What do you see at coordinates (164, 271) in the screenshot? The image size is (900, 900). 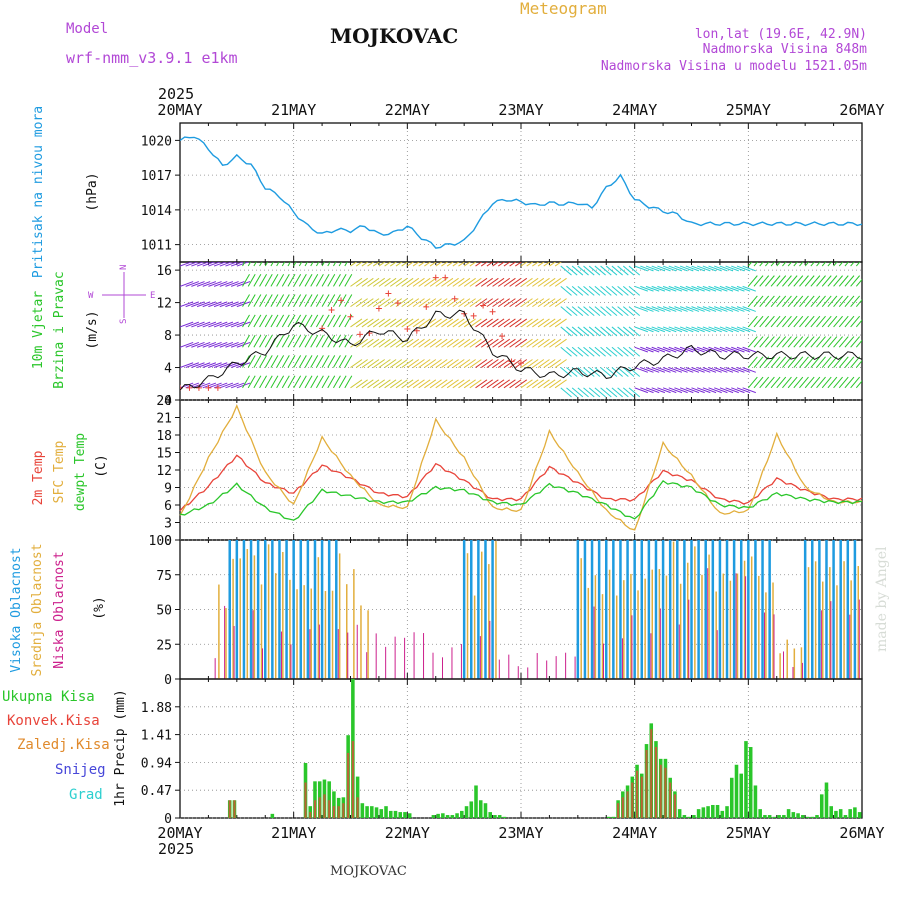 I see `wind-tick-label: 16` at bounding box center [164, 271].